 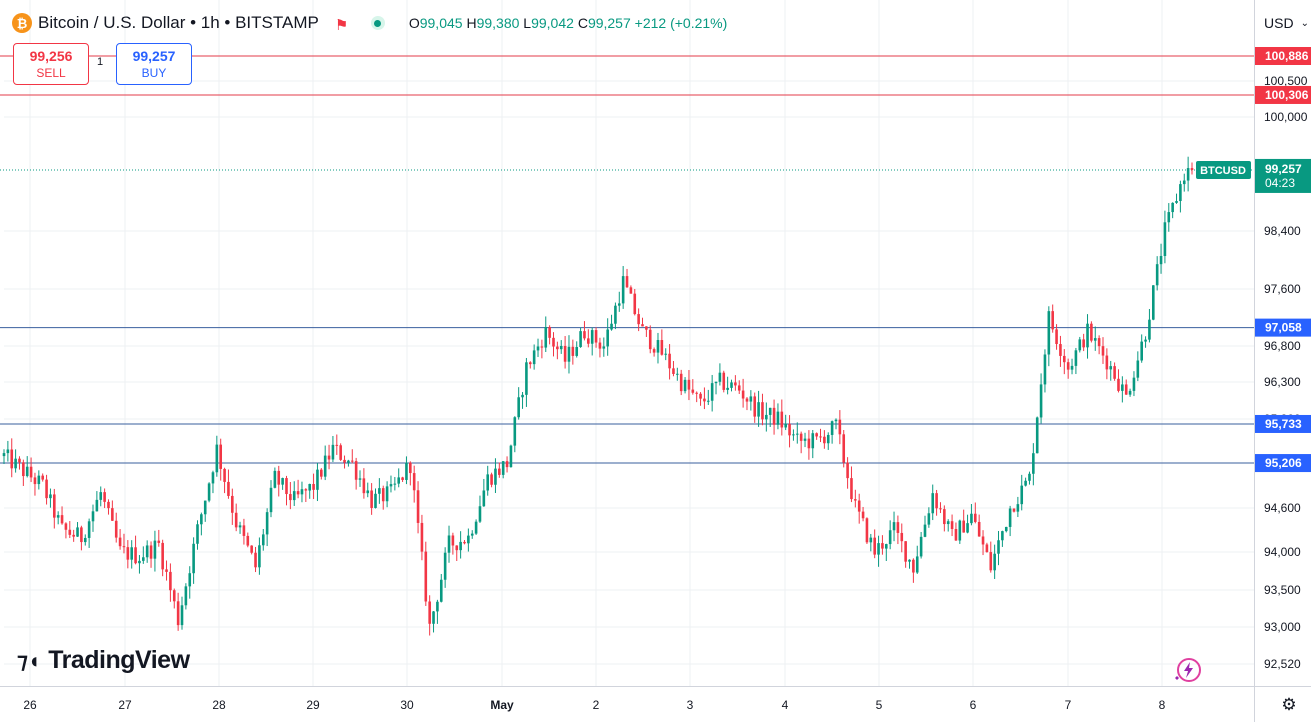 I want to click on currency-label: USD, so click(x=1279, y=23).